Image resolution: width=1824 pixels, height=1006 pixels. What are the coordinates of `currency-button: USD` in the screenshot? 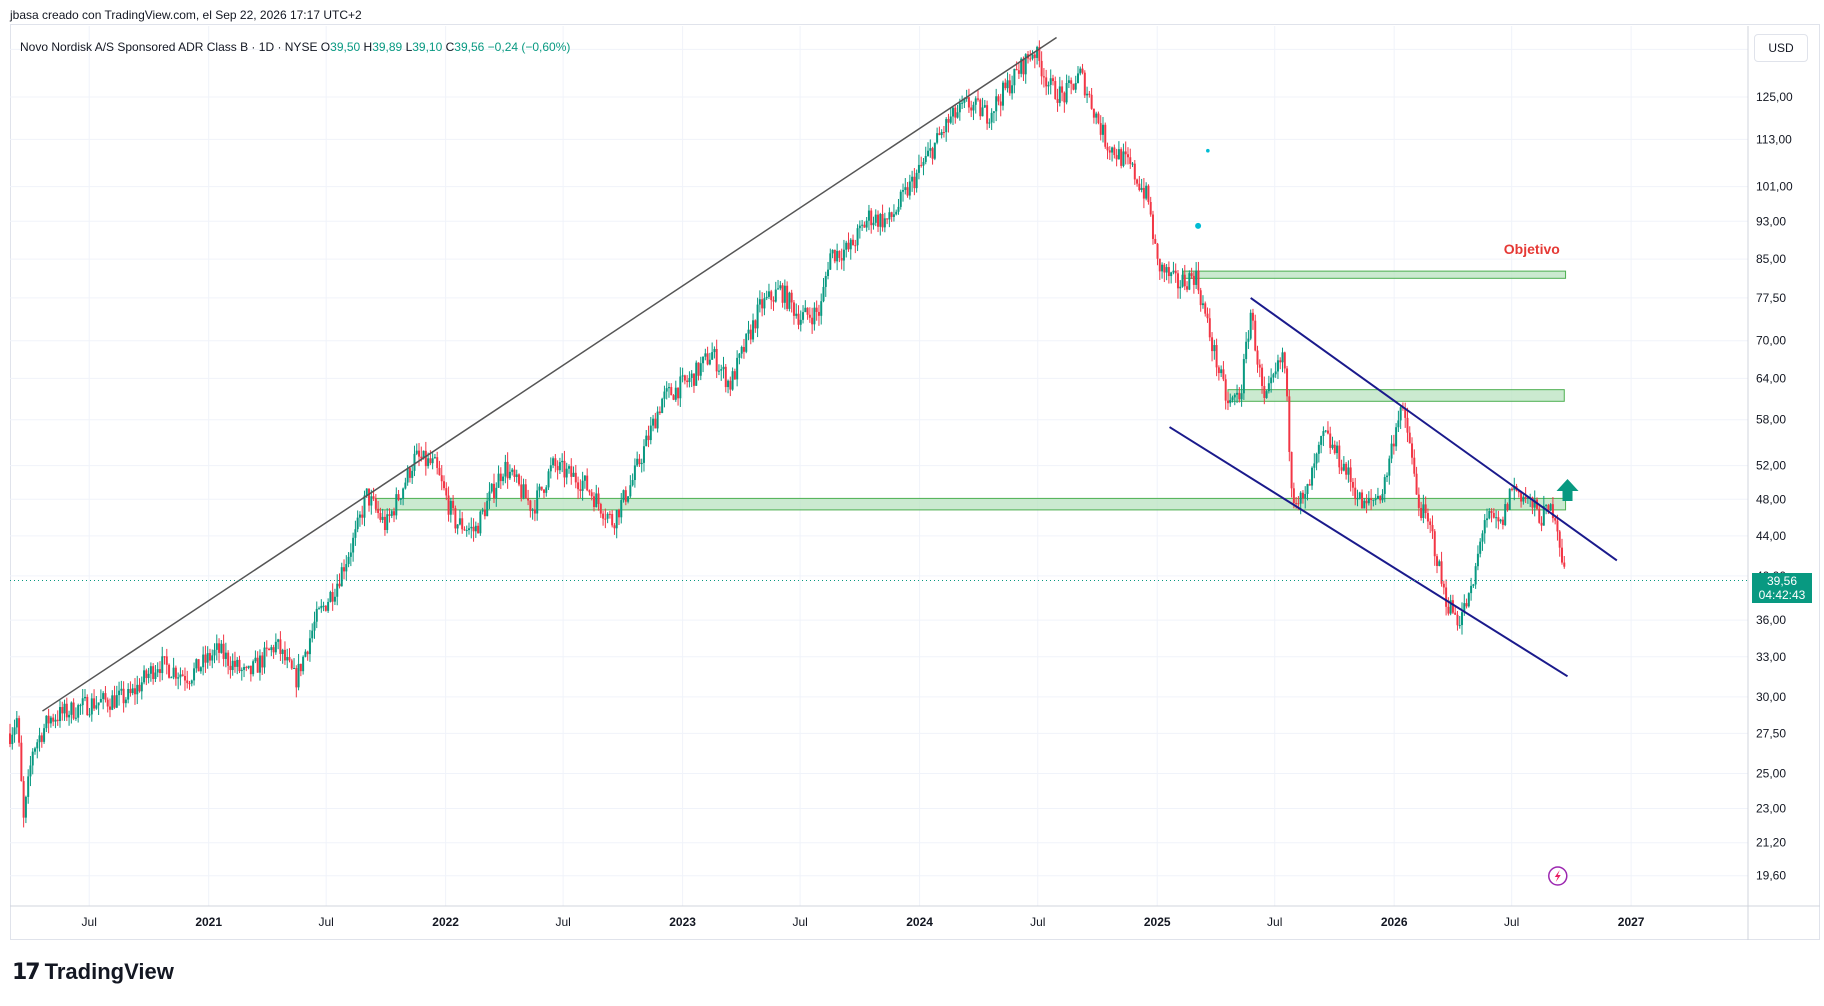 It's located at (1781, 48).